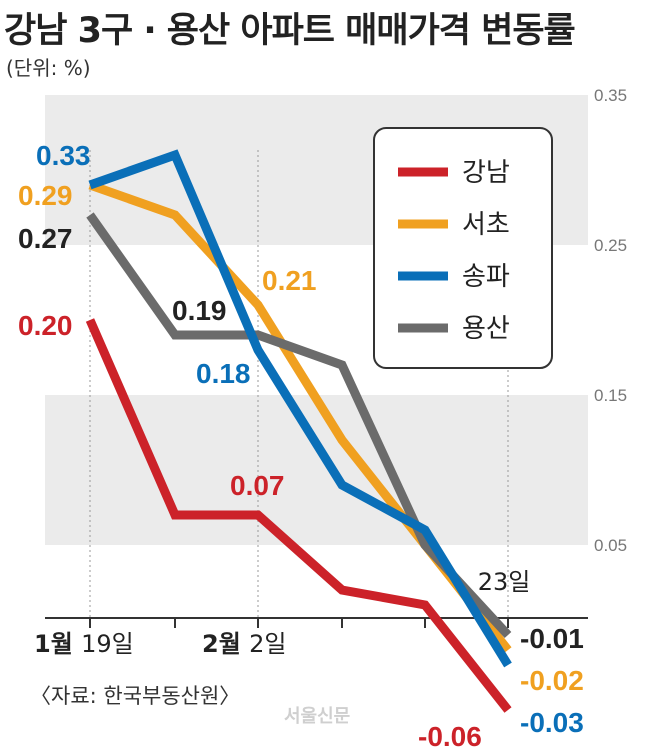  What do you see at coordinates (463, 248) in the screenshot?
I see `legend-box` at bounding box center [463, 248].